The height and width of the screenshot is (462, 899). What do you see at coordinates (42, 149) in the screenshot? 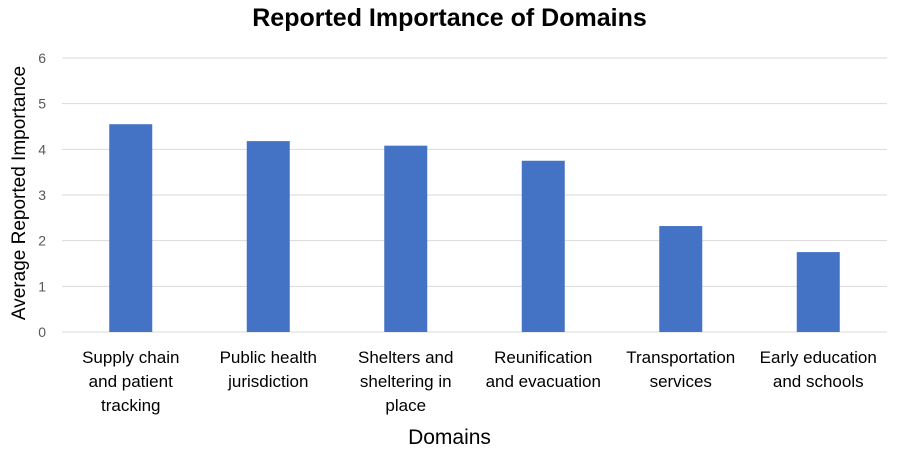
I see `y-tick-label: 4` at bounding box center [42, 149].